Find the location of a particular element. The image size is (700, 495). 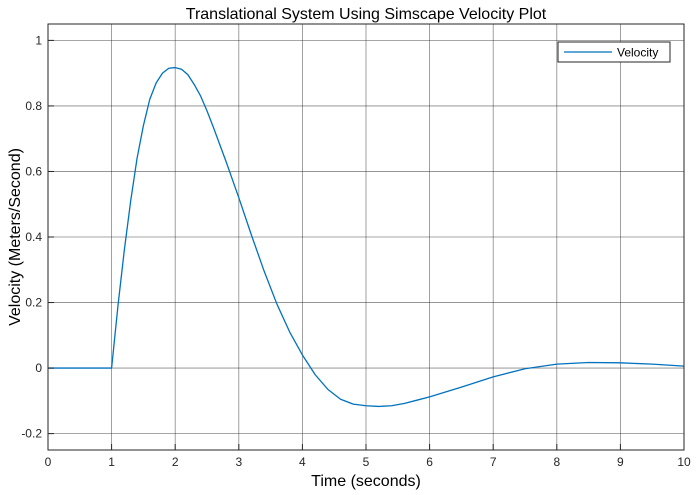

x-tick-label: 6 is located at coordinates (429, 462).